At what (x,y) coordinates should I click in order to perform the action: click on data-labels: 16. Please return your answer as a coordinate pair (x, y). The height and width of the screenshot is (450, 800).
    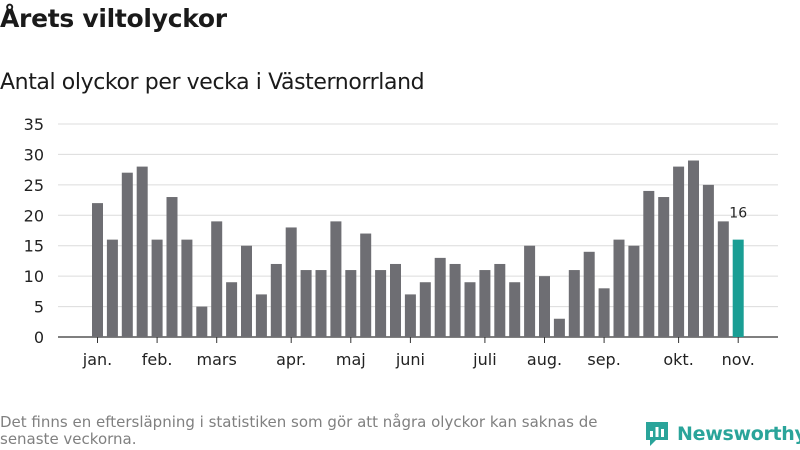
    Looking at the image, I should click on (738, 214).